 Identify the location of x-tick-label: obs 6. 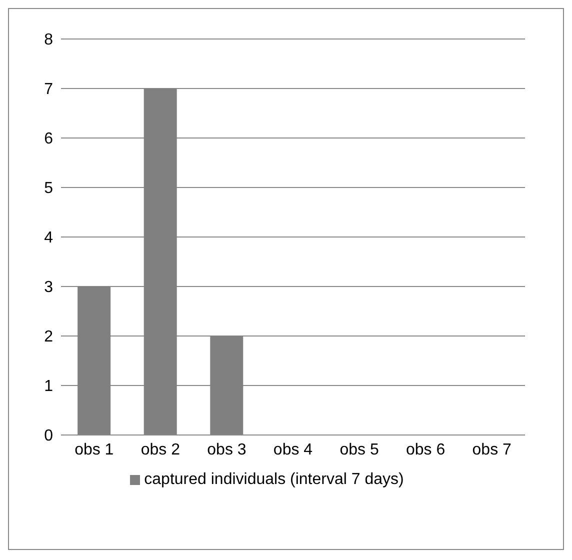
(426, 449).